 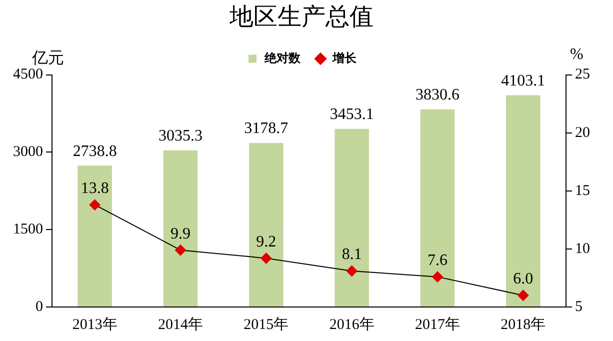 I want to click on data-label: 3035.3, so click(x=180, y=136).